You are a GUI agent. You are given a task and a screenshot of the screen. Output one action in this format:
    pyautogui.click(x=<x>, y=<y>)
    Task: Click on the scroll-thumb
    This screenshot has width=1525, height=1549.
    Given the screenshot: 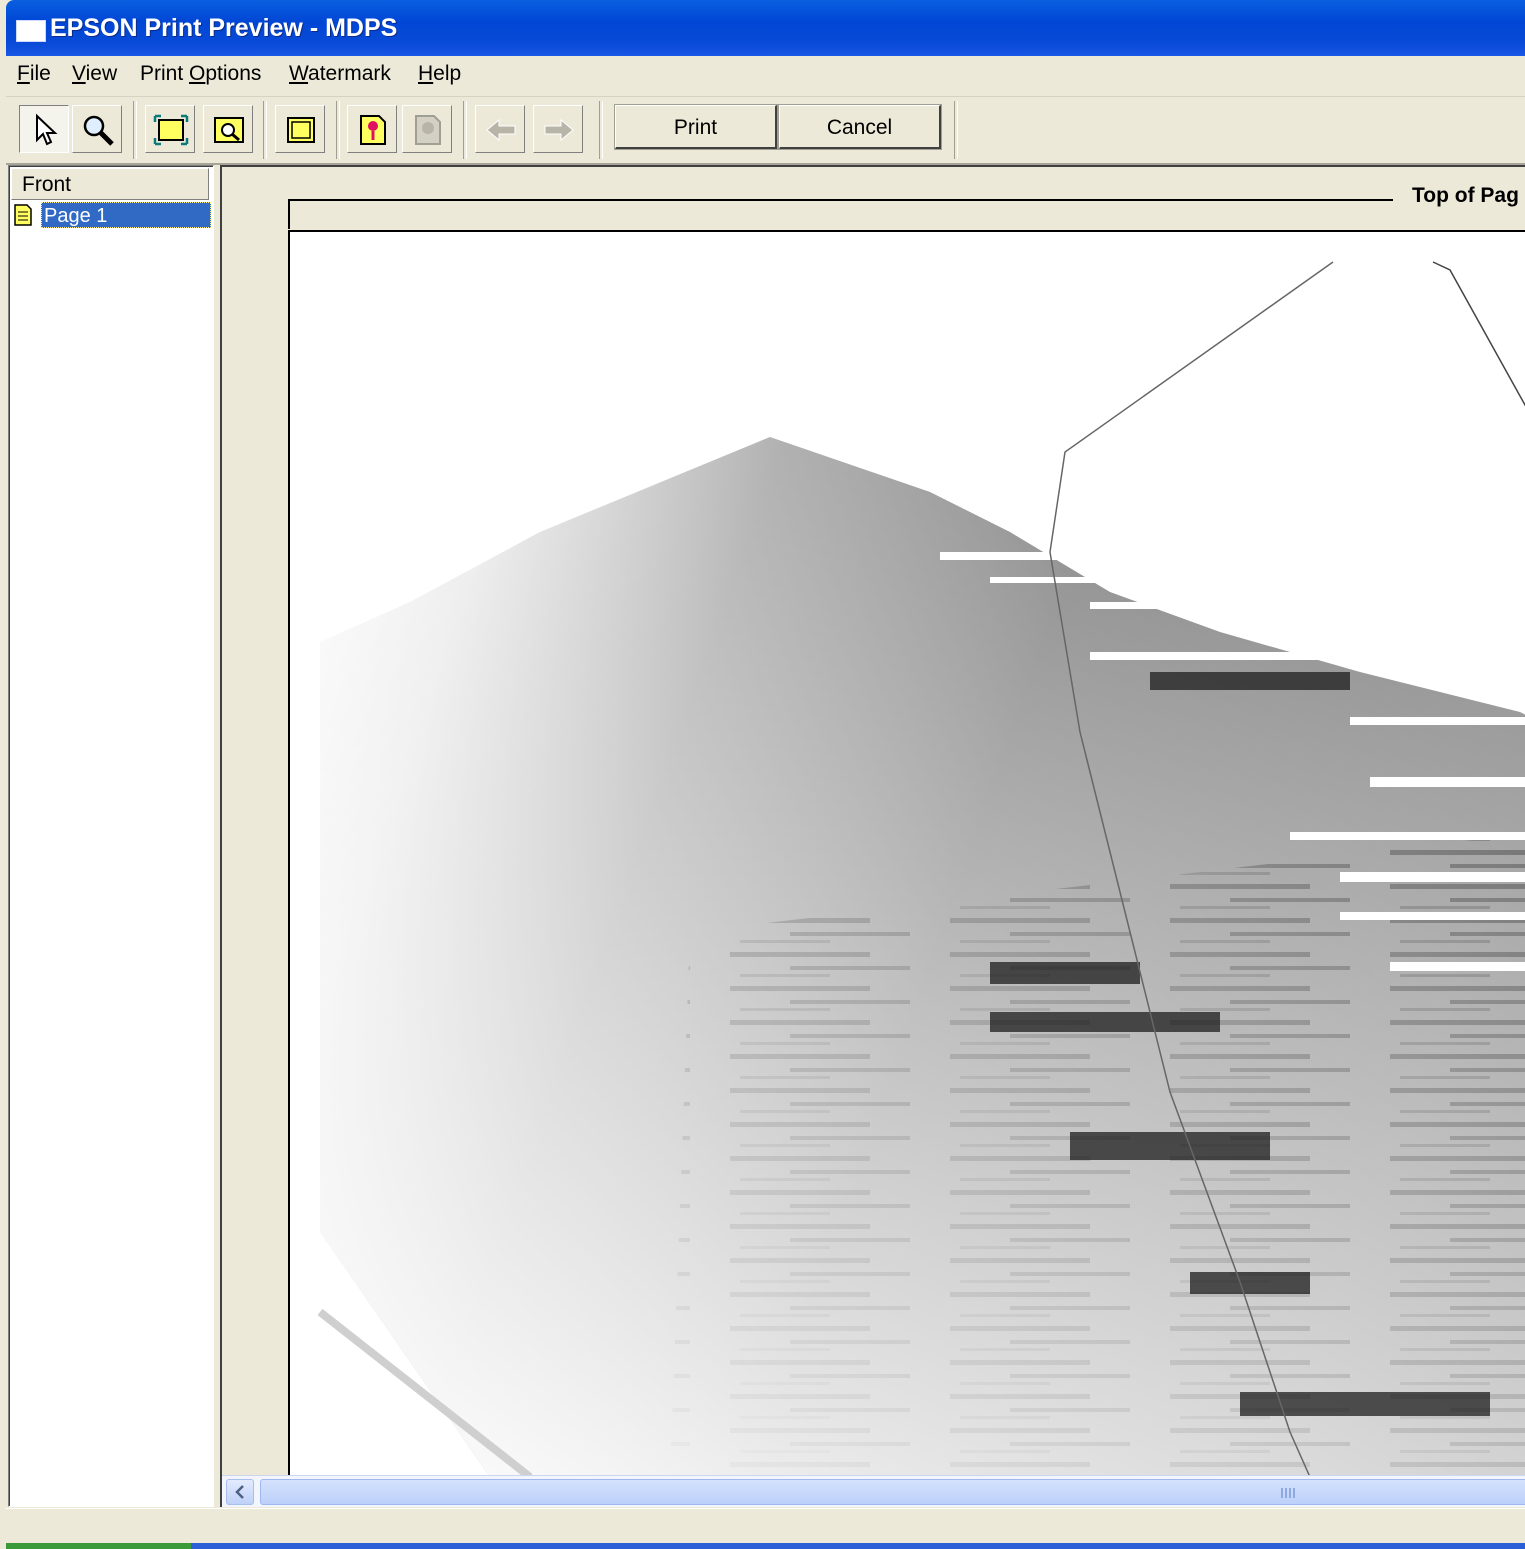 What is the action you would take?
    pyautogui.click(x=892, y=1492)
    